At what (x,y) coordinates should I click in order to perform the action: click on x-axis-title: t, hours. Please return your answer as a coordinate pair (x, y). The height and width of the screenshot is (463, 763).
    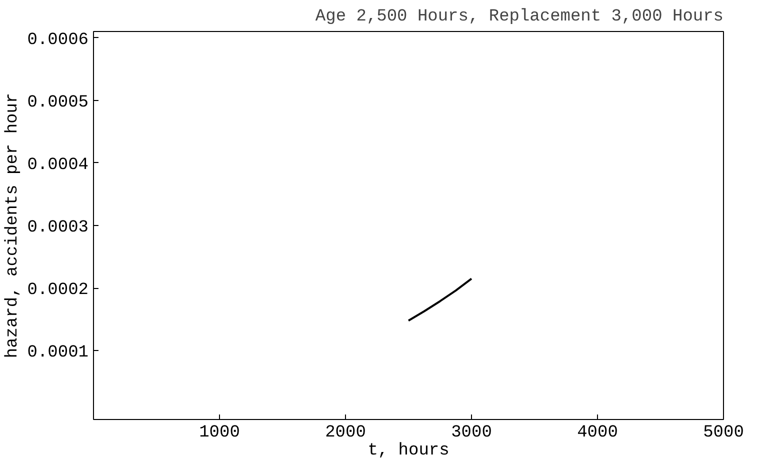
    Looking at the image, I should click on (409, 451).